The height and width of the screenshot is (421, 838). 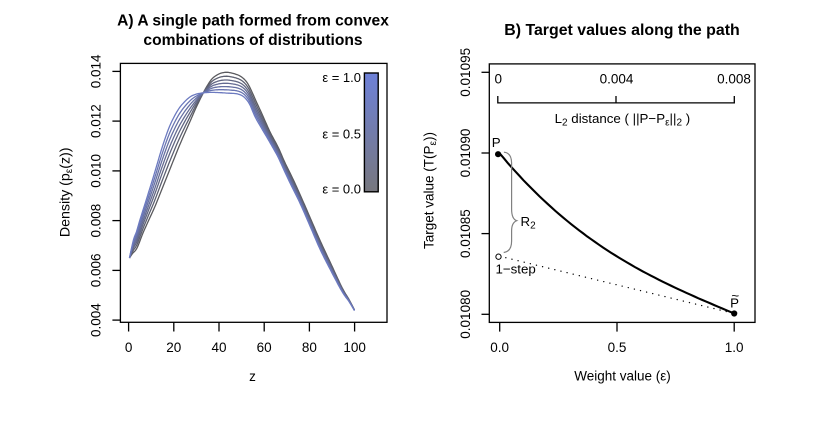 I want to click on svg-text: combinations of distributions, so click(x=253, y=40).